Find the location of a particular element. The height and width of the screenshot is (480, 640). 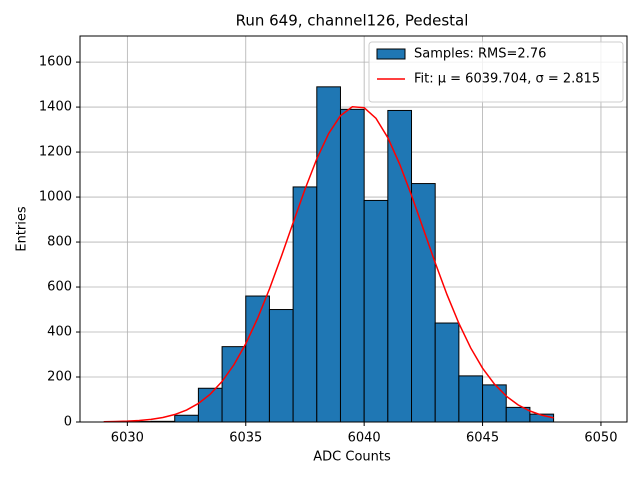

y-tick-label: 1200 is located at coordinates (55, 152).